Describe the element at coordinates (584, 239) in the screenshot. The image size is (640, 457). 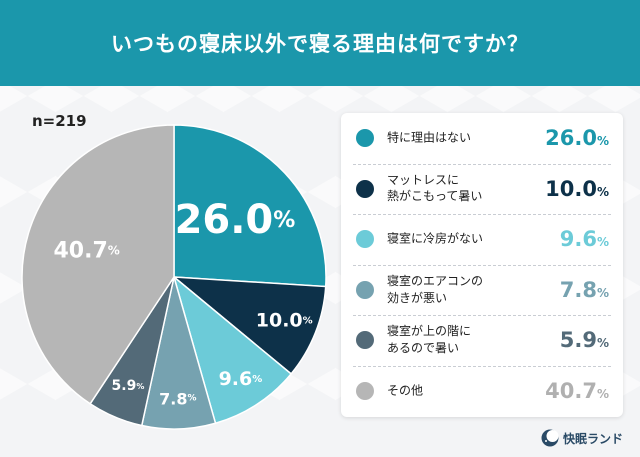
I see `legend-value: 9.6%` at that location.